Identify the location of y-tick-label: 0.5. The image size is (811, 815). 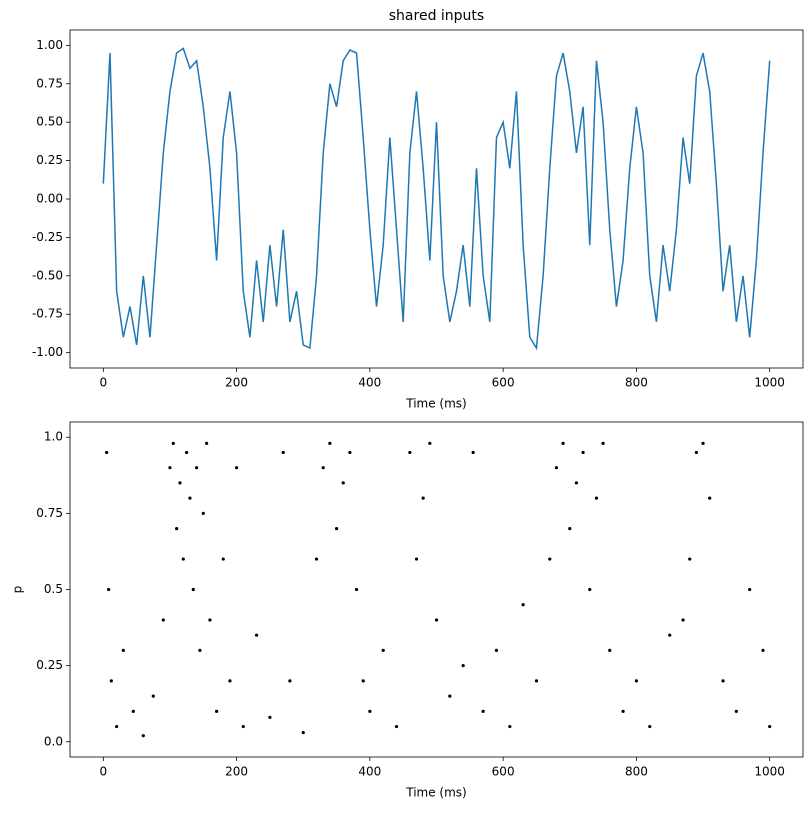
(53, 589).